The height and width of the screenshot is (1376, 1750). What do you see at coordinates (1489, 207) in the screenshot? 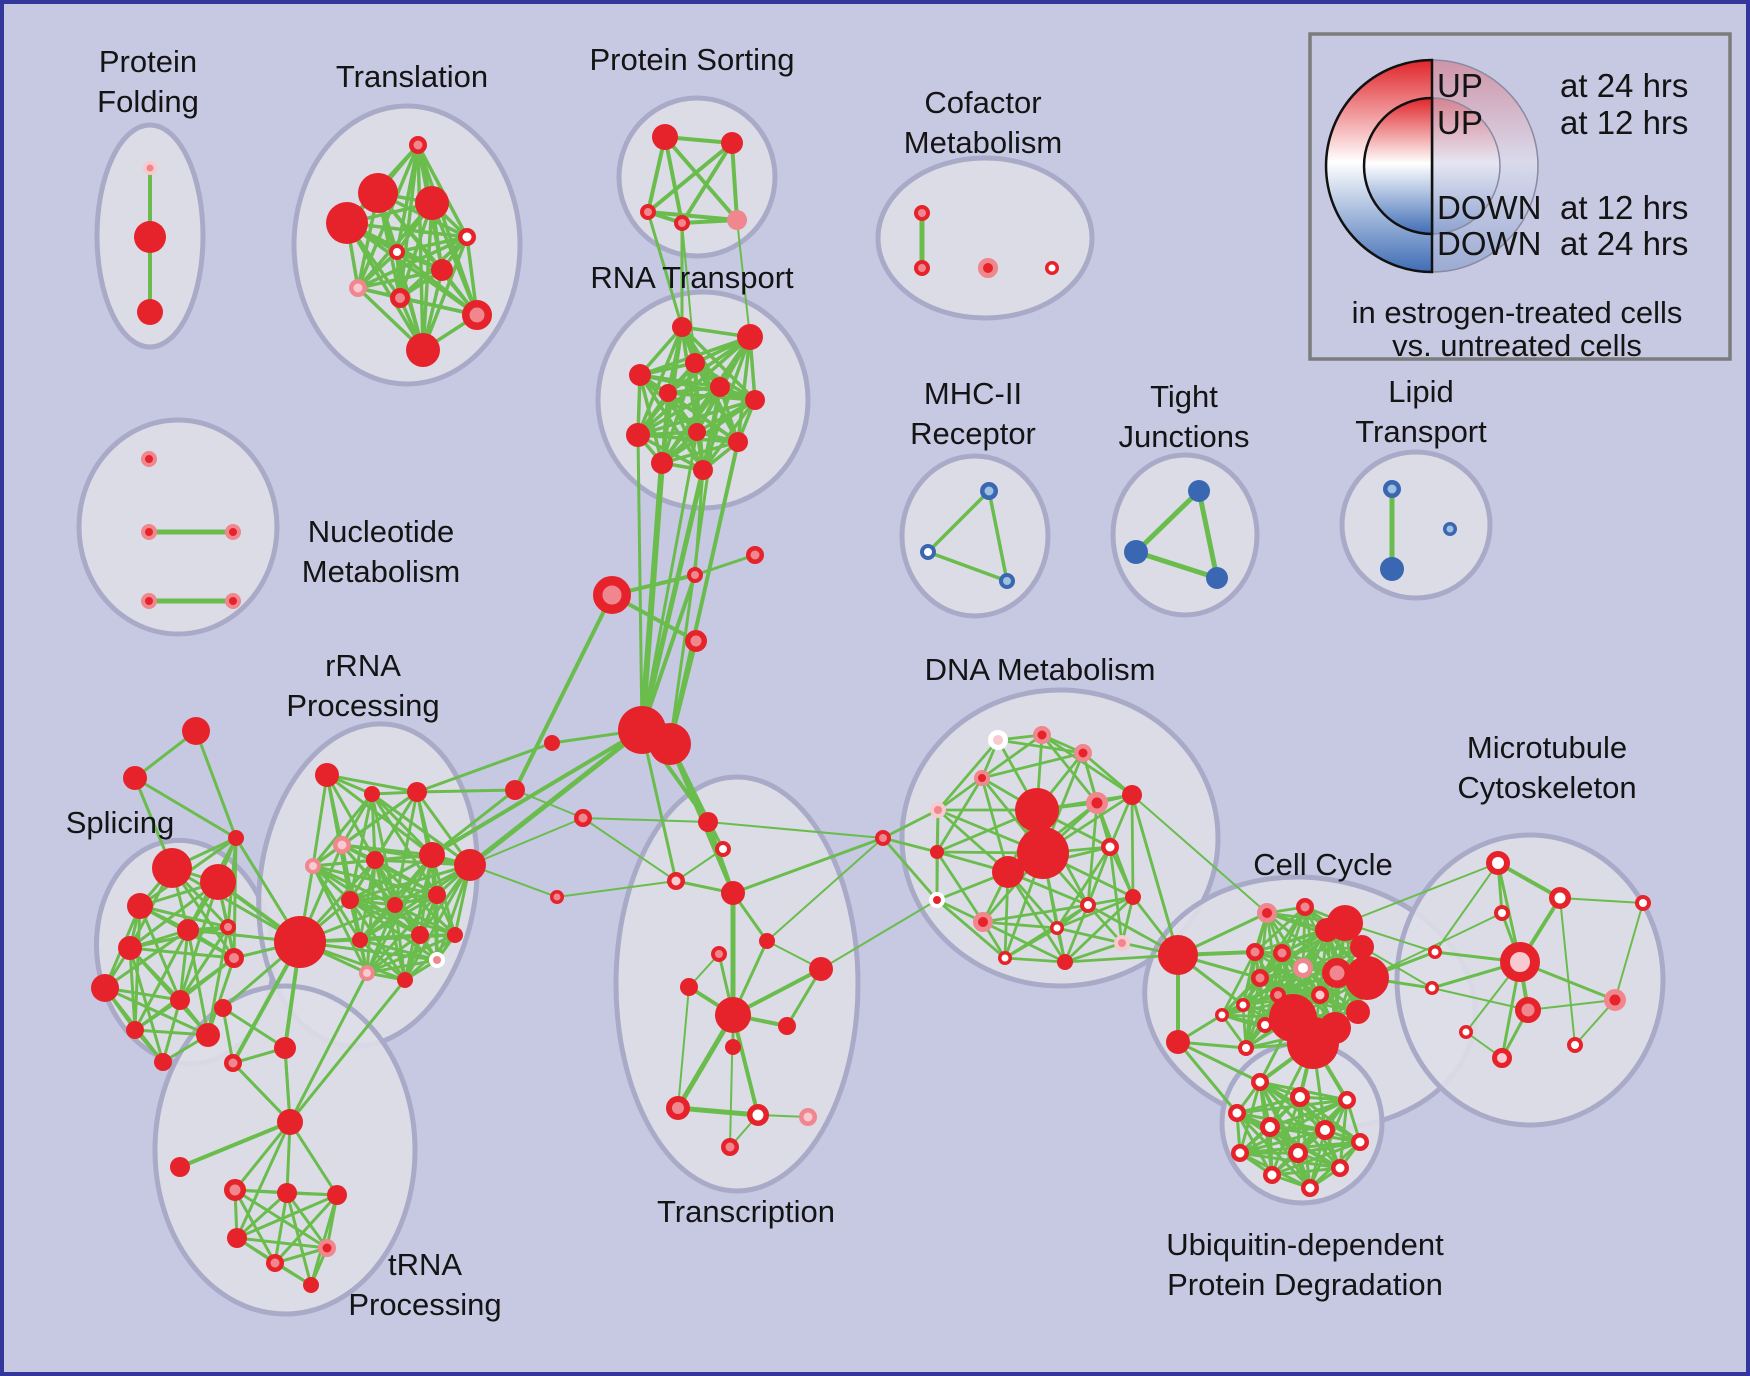
I see `legend-direction-label: DOWN` at bounding box center [1489, 207].